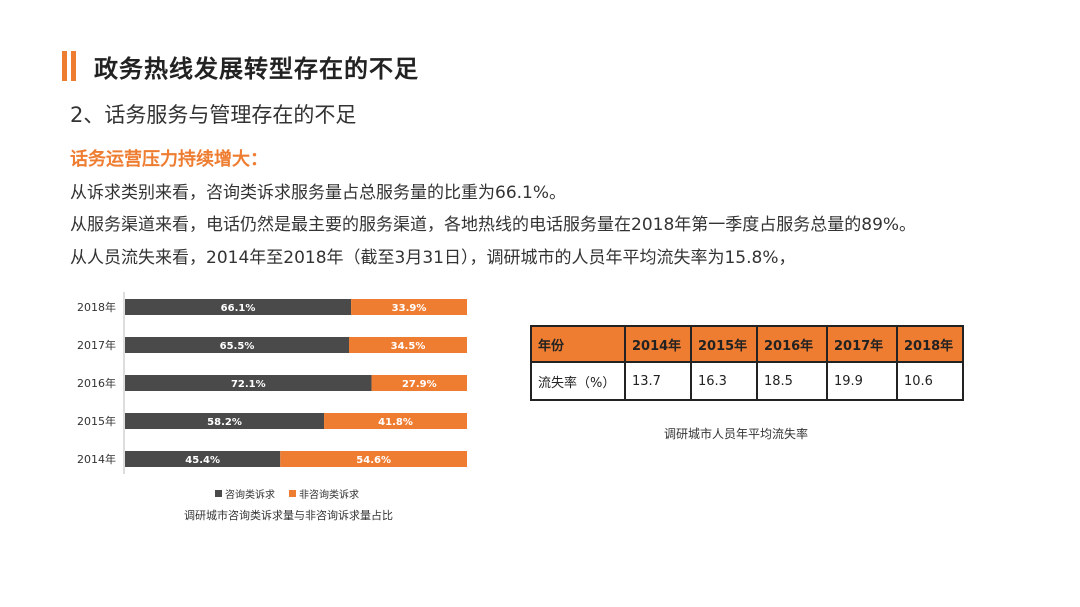 The height and width of the screenshot is (607, 1080). What do you see at coordinates (578, 381) in the screenshot?
I see `table-cell: 流失率（%）` at bounding box center [578, 381].